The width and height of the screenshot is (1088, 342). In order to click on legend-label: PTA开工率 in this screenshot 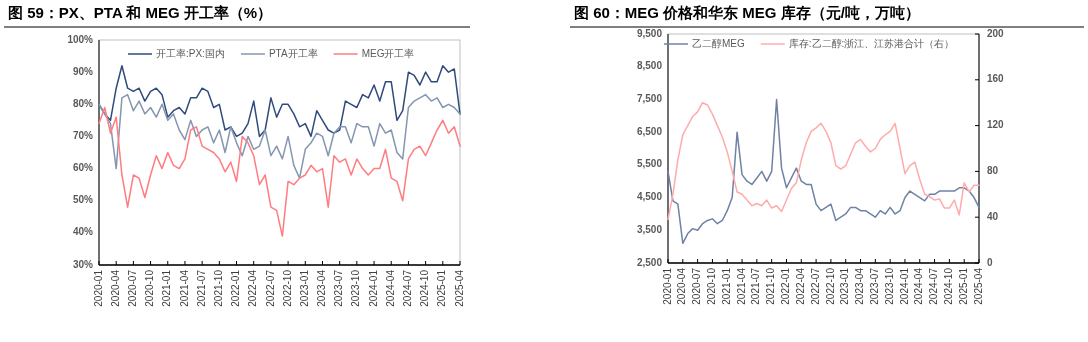, I will do `click(293, 53)`.